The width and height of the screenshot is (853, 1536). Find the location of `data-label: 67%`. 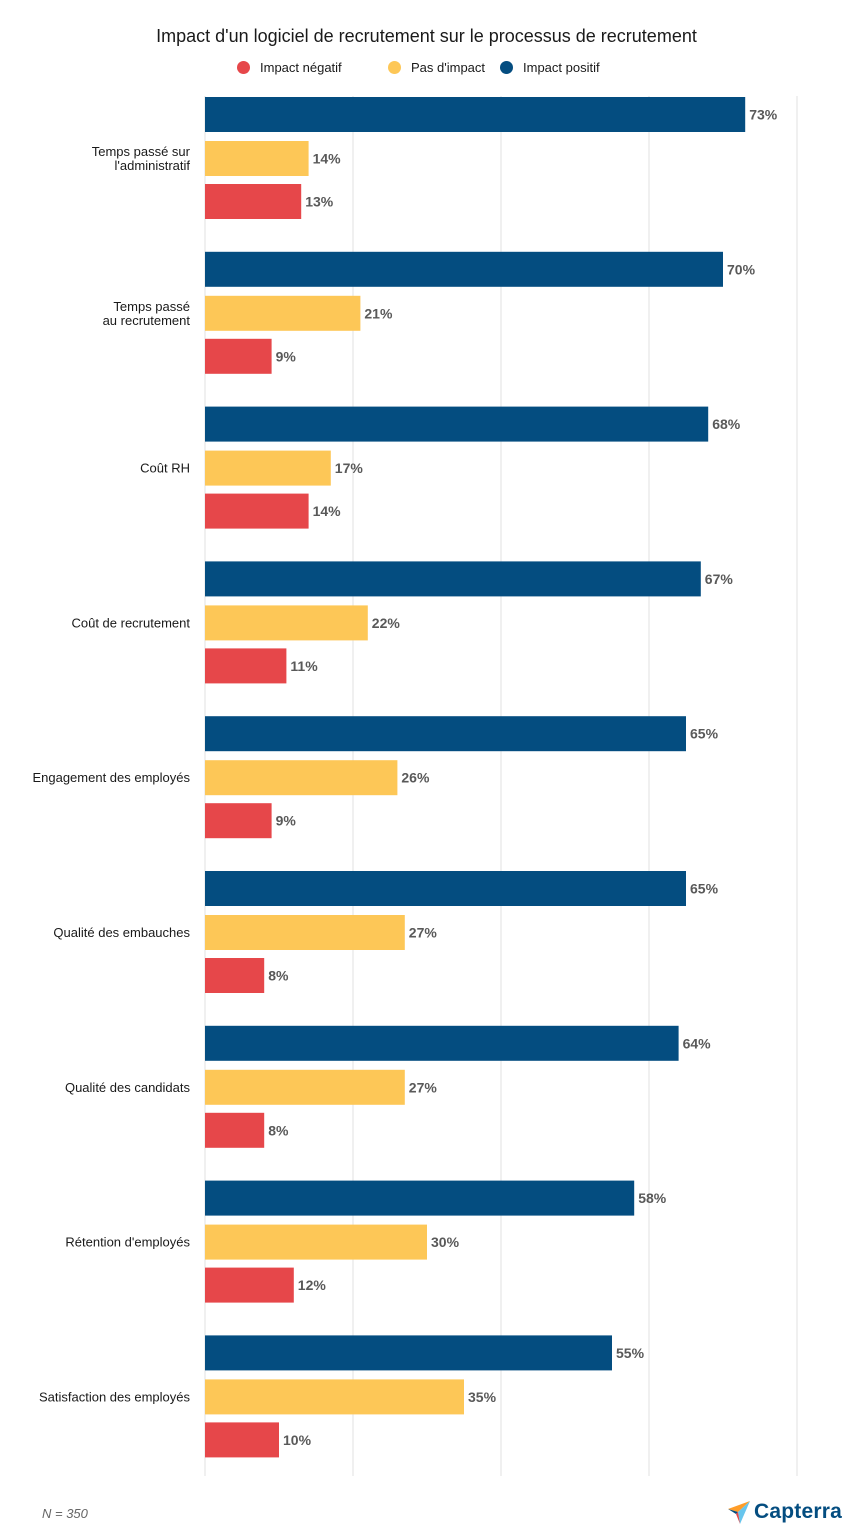

data-label: 67% is located at coordinates (719, 579).